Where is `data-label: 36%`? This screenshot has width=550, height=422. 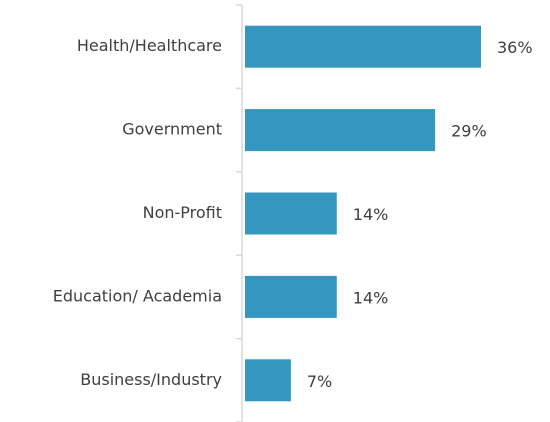
data-label: 36% is located at coordinates (515, 47).